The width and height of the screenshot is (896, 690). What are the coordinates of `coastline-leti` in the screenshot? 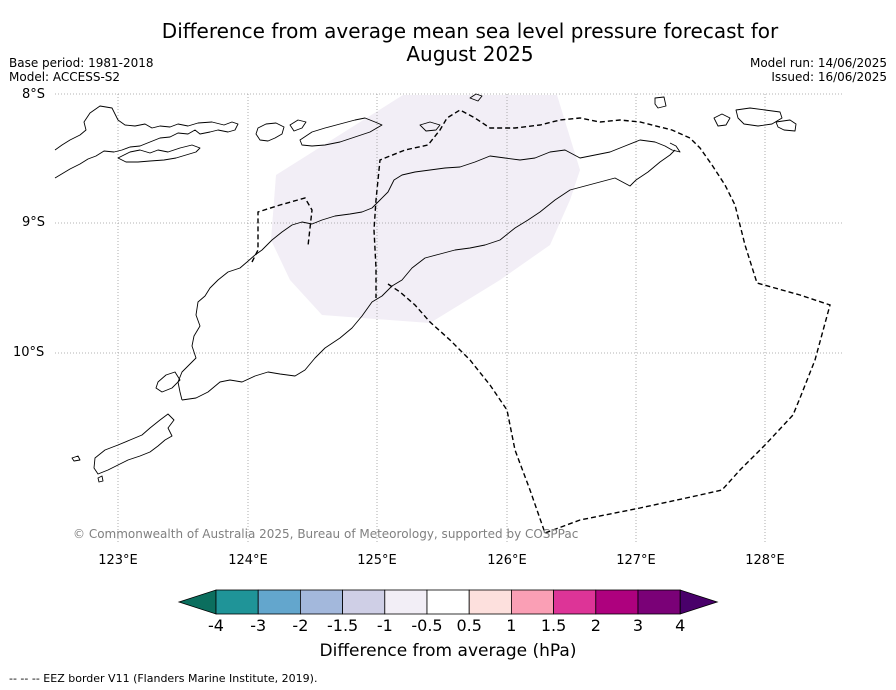 It's located at (786, 125).